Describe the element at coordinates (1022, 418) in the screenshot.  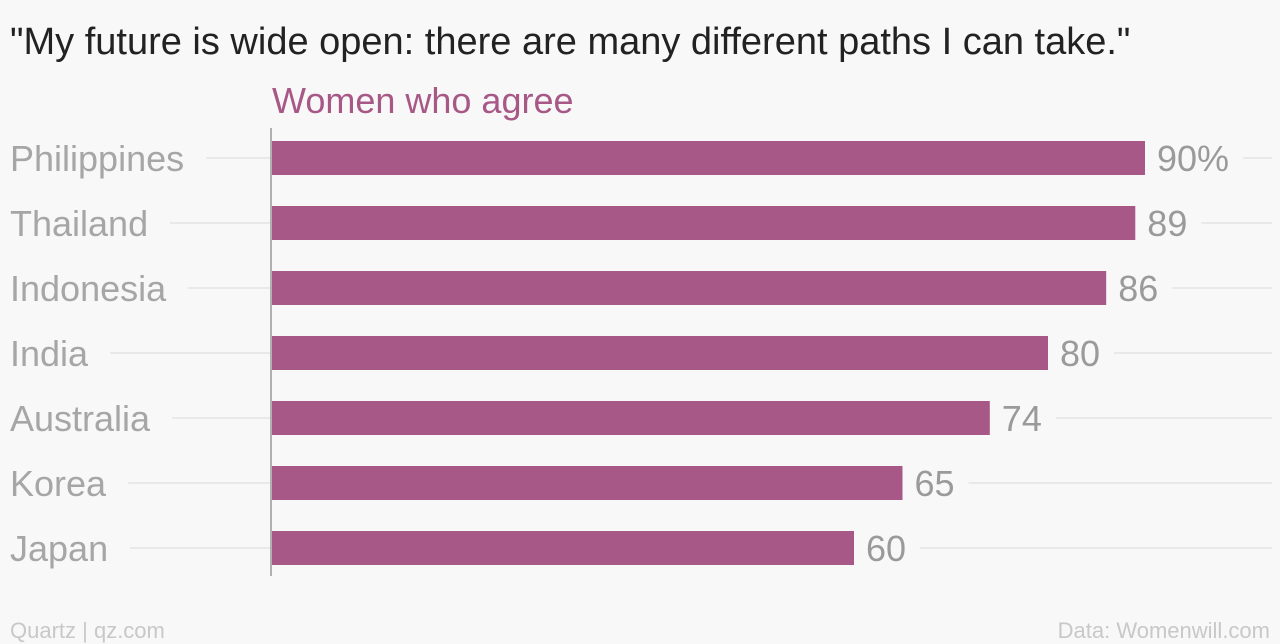
I see `value-label: 74` at that location.